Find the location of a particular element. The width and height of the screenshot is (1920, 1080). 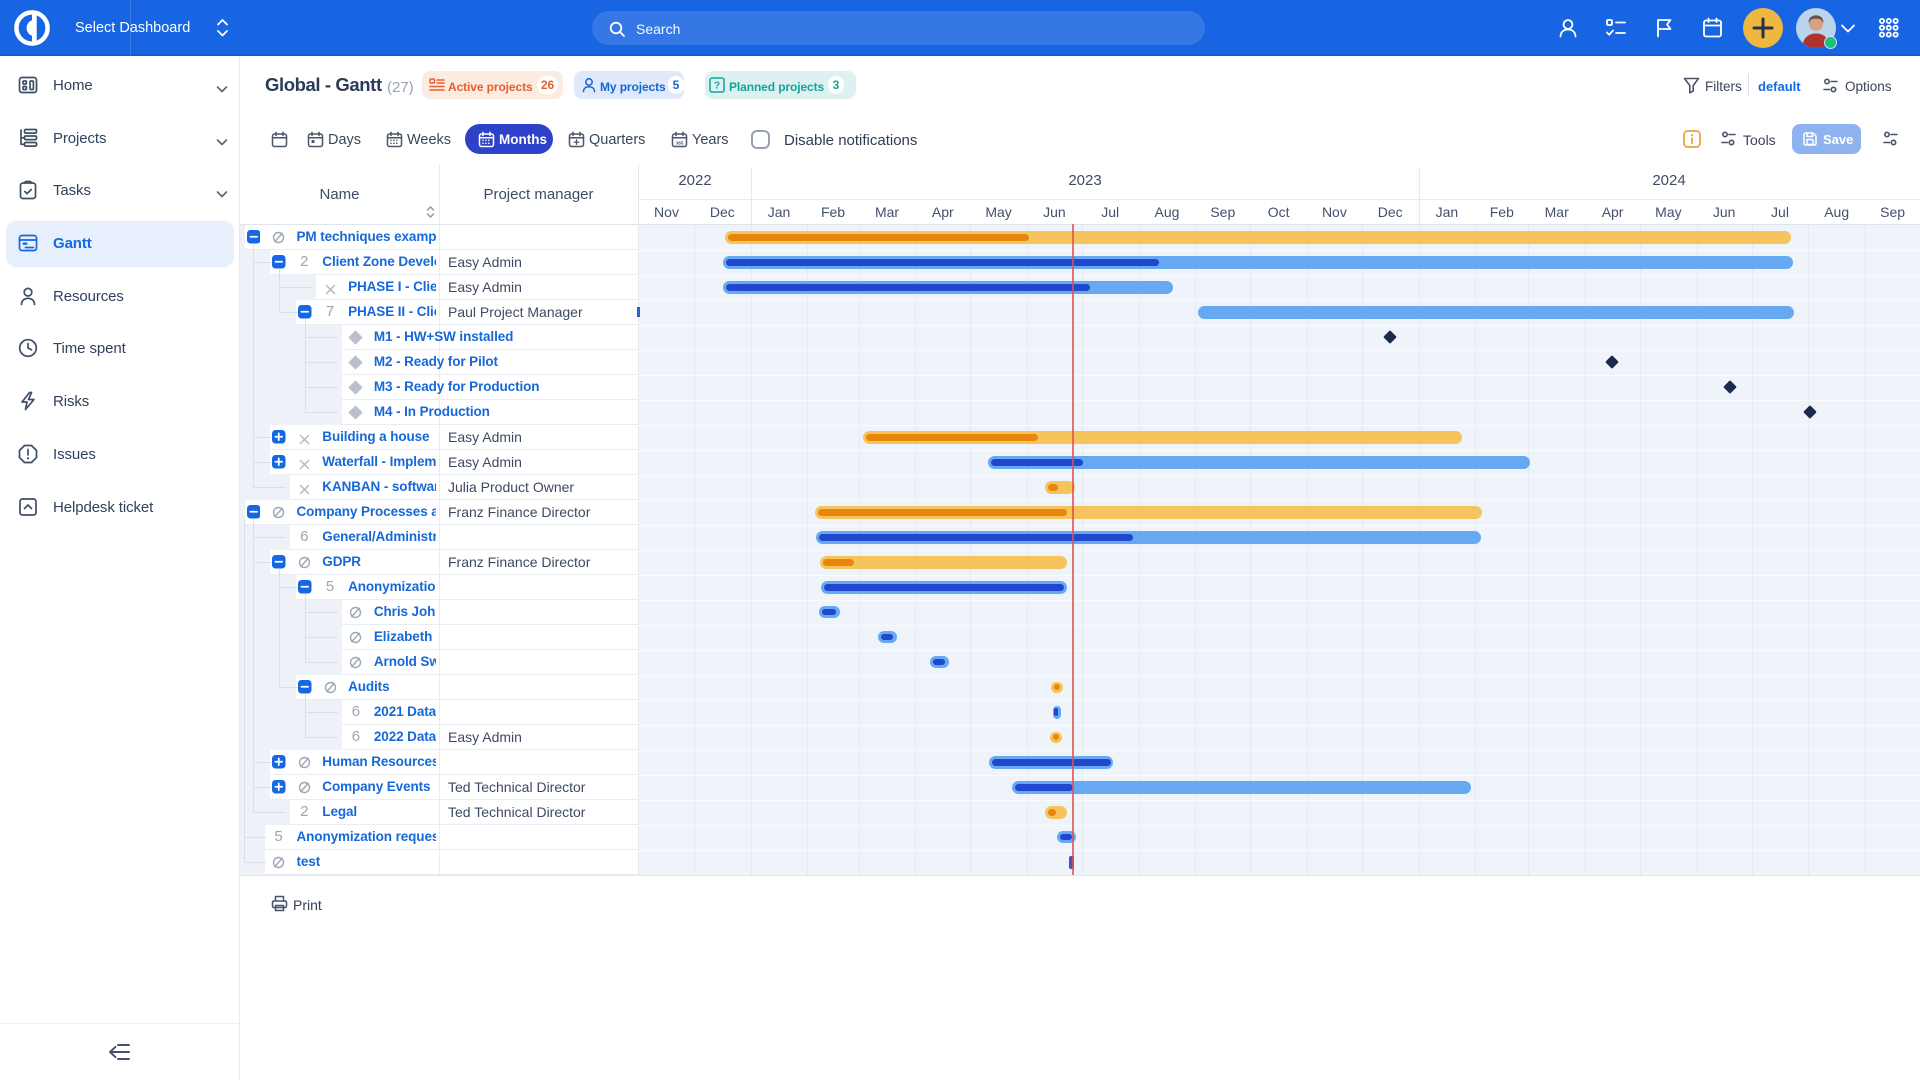

svg-text: 365 is located at coordinates (680, 143).